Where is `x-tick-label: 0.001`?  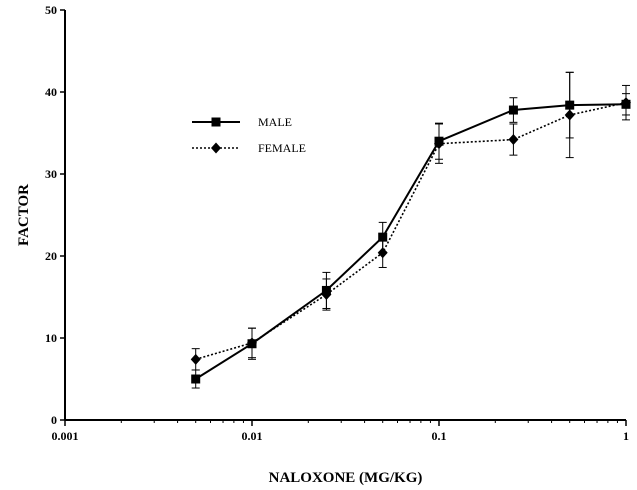 x-tick-label: 0.001 is located at coordinates (65, 436).